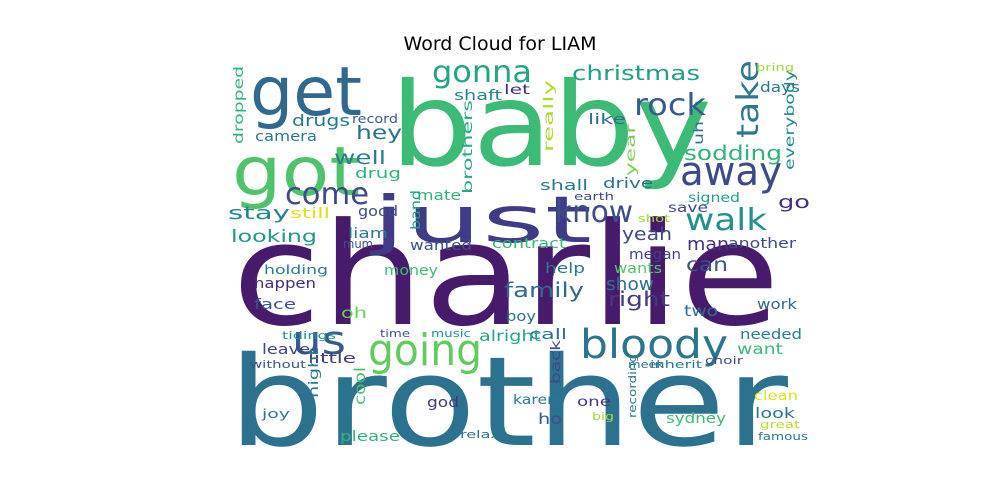  Describe the element at coordinates (594, 212) in the screenshot. I see `word-know: know` at that location.